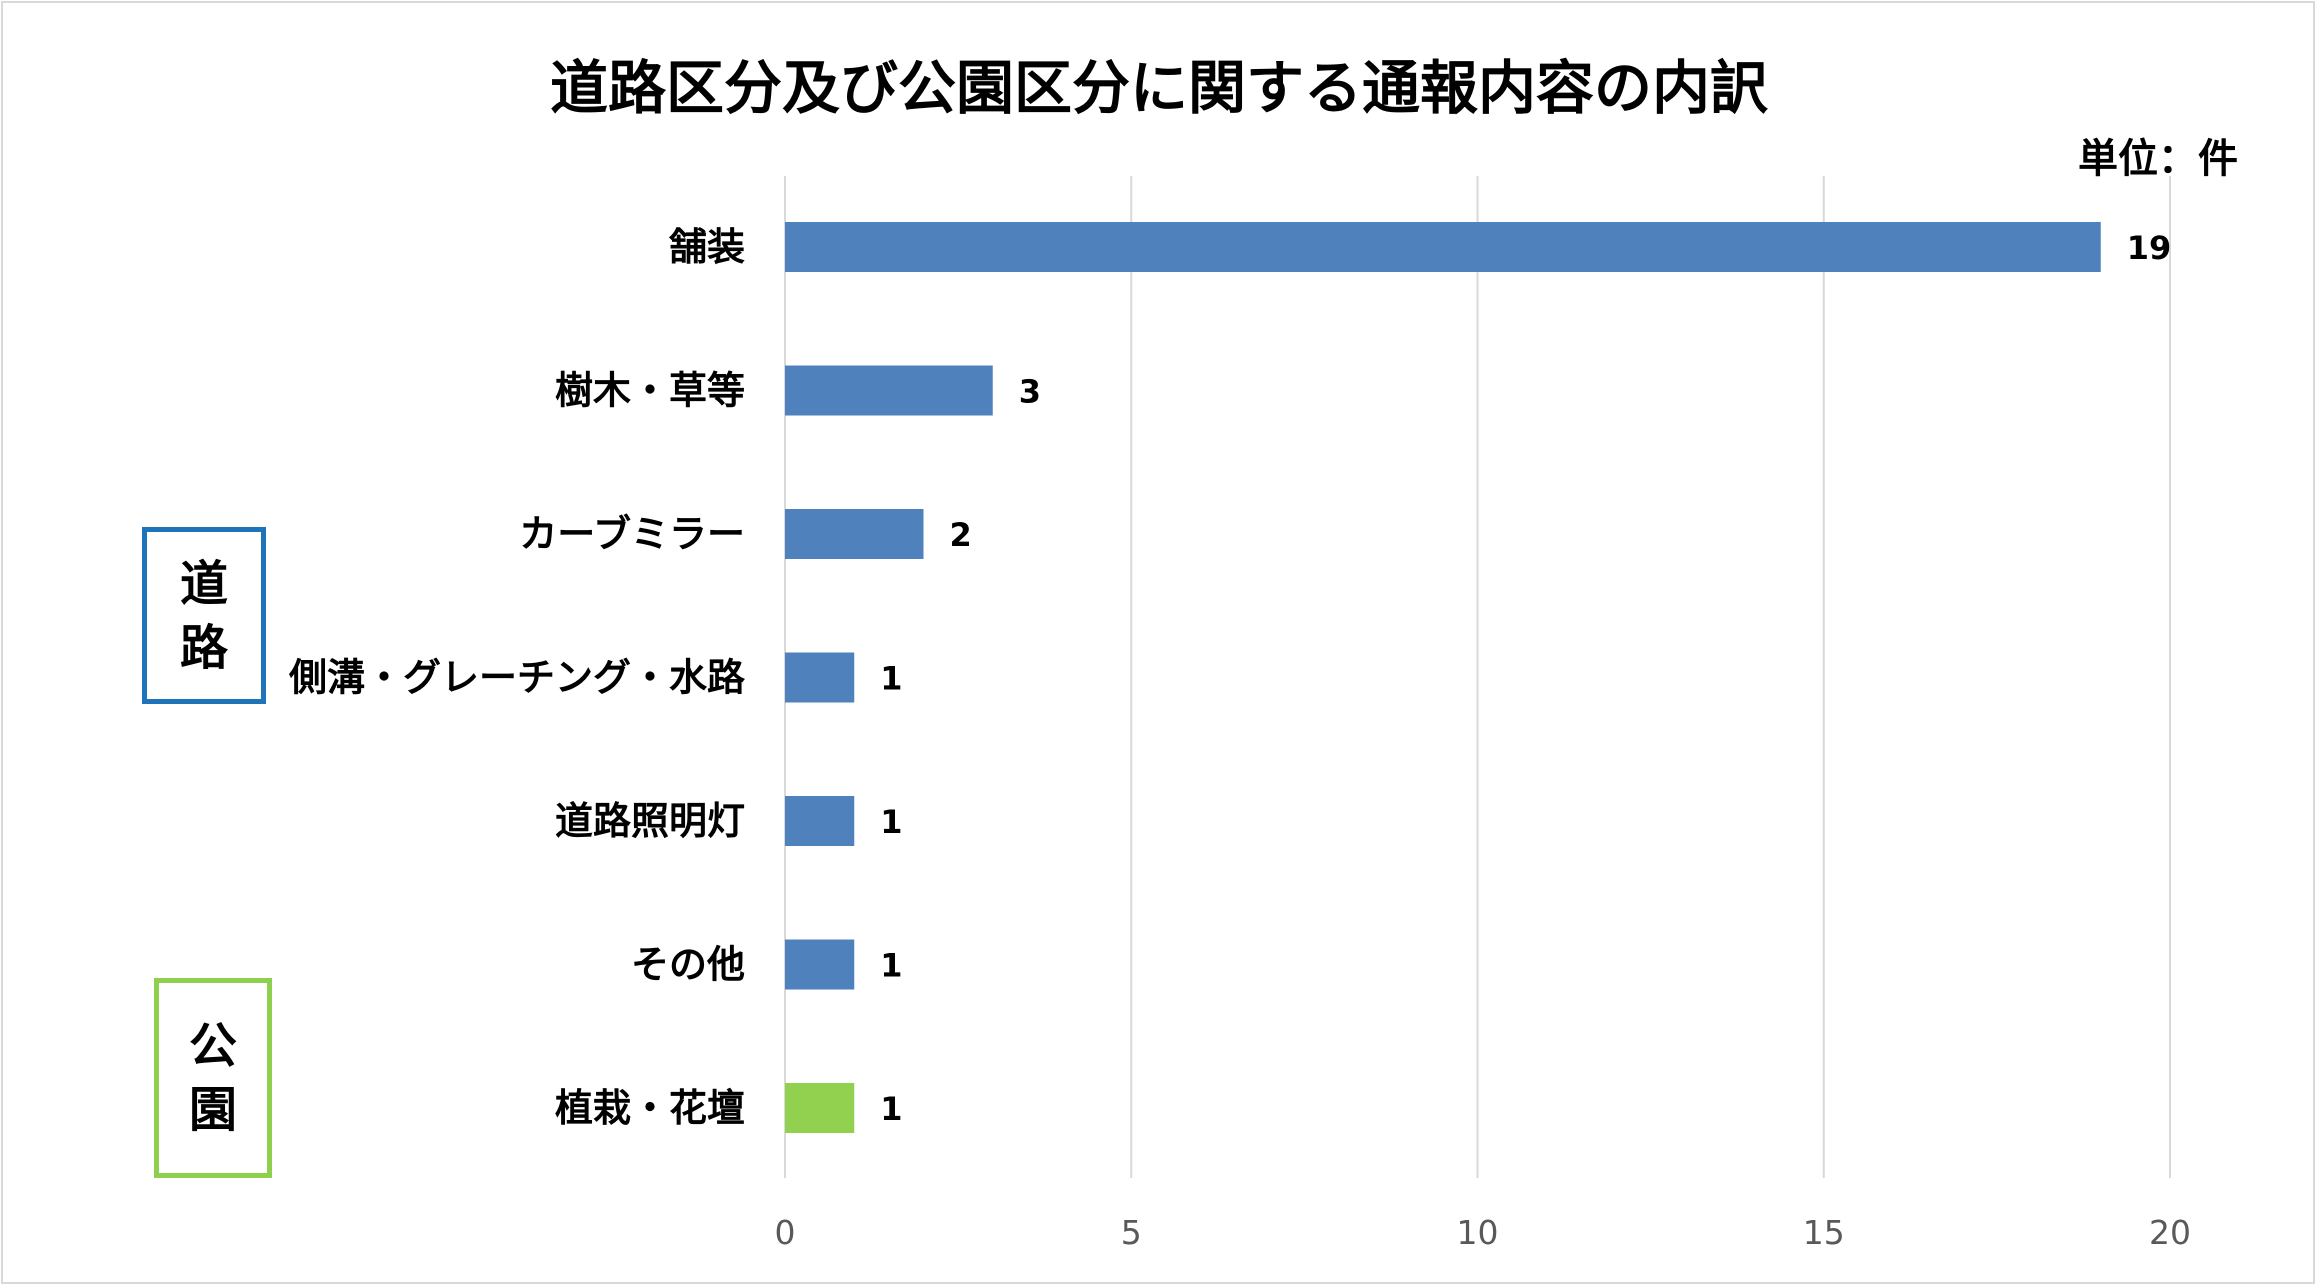  Describe the element at coordinates (2170, 1232) in the screenshot. I see `x-tick-label: 20` at that location.